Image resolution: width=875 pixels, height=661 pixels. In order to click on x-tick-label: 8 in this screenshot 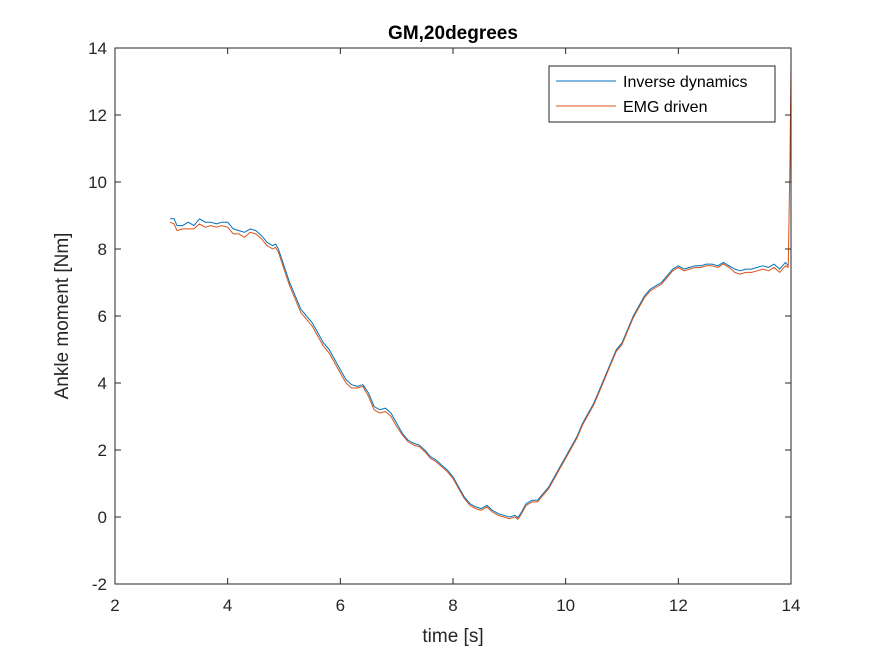, I will do `click(452, 605)`.